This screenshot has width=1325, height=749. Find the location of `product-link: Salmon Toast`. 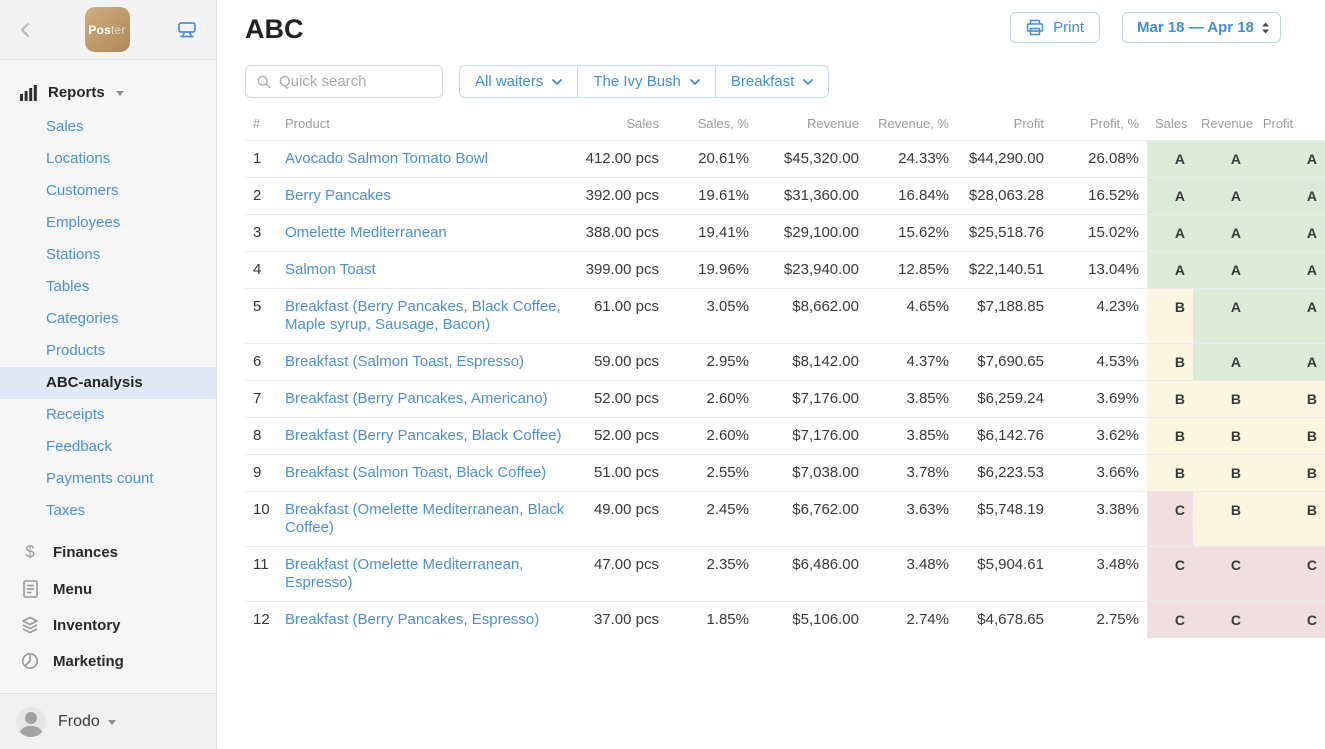

product-link: Salmon Toast is located at coordinates (427, 270).